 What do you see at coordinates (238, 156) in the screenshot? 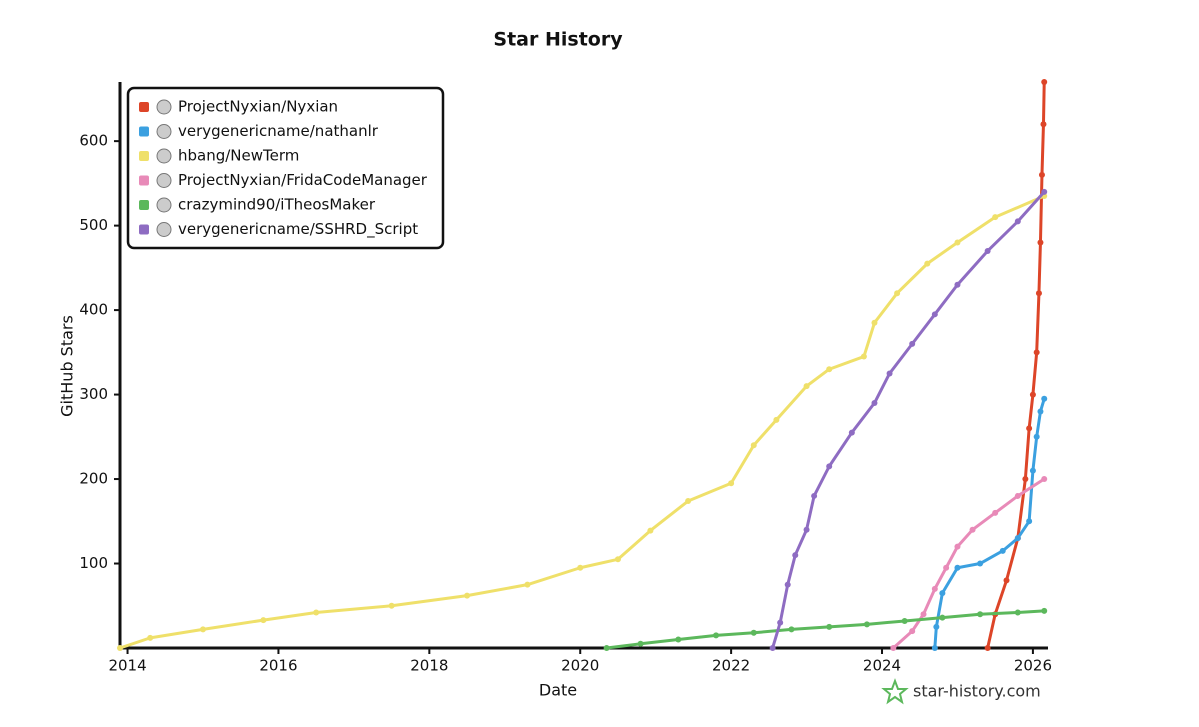
I see `legend-label: hbang/NewTerm` at bounding box center [238, 156].